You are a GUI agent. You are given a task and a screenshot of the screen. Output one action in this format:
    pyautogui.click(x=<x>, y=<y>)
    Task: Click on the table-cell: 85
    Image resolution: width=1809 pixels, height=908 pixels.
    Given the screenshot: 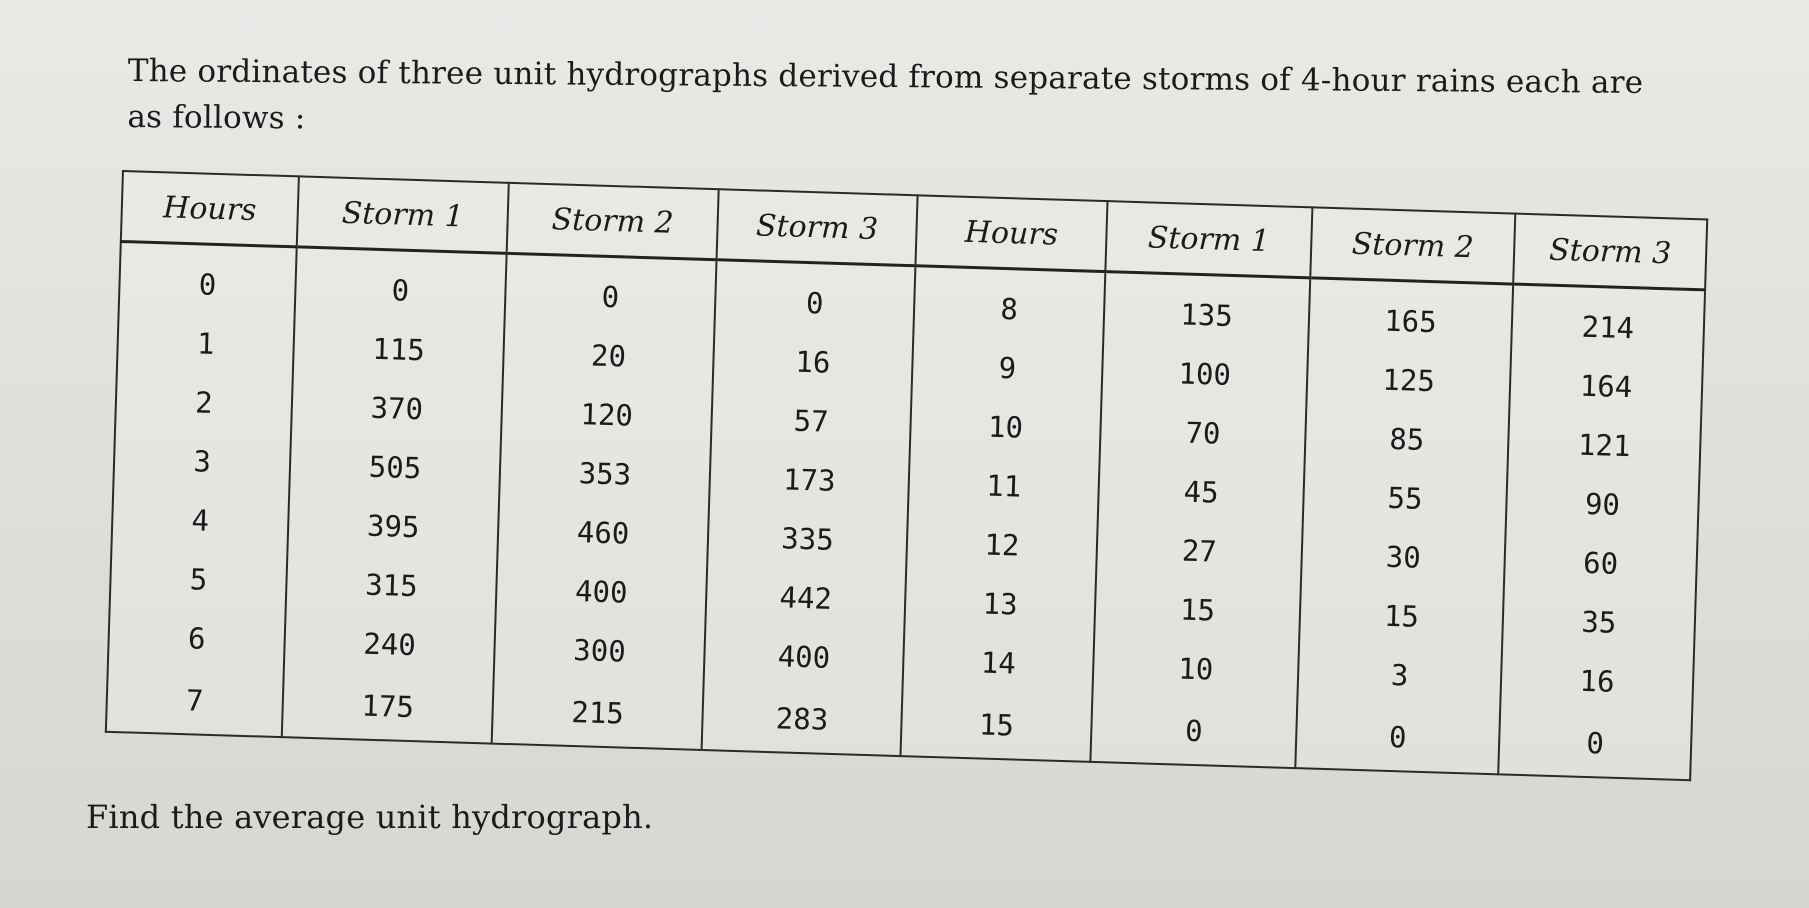 What is the action you would take?
    pyautogui.click(x=1407, y=439)
    